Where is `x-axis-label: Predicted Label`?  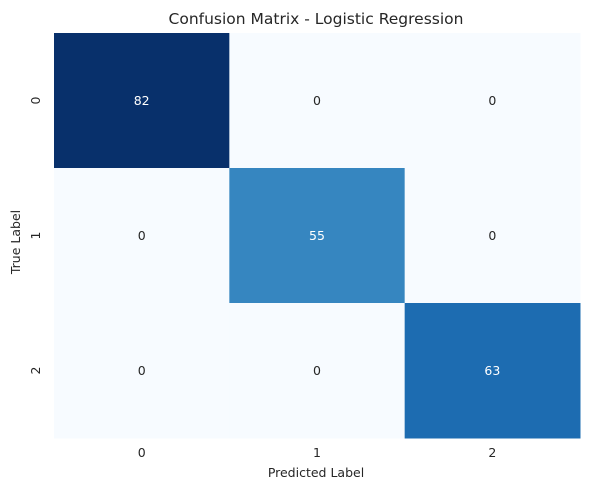 x-axis-label: Predicted Label is located at coordinates (316, 472).